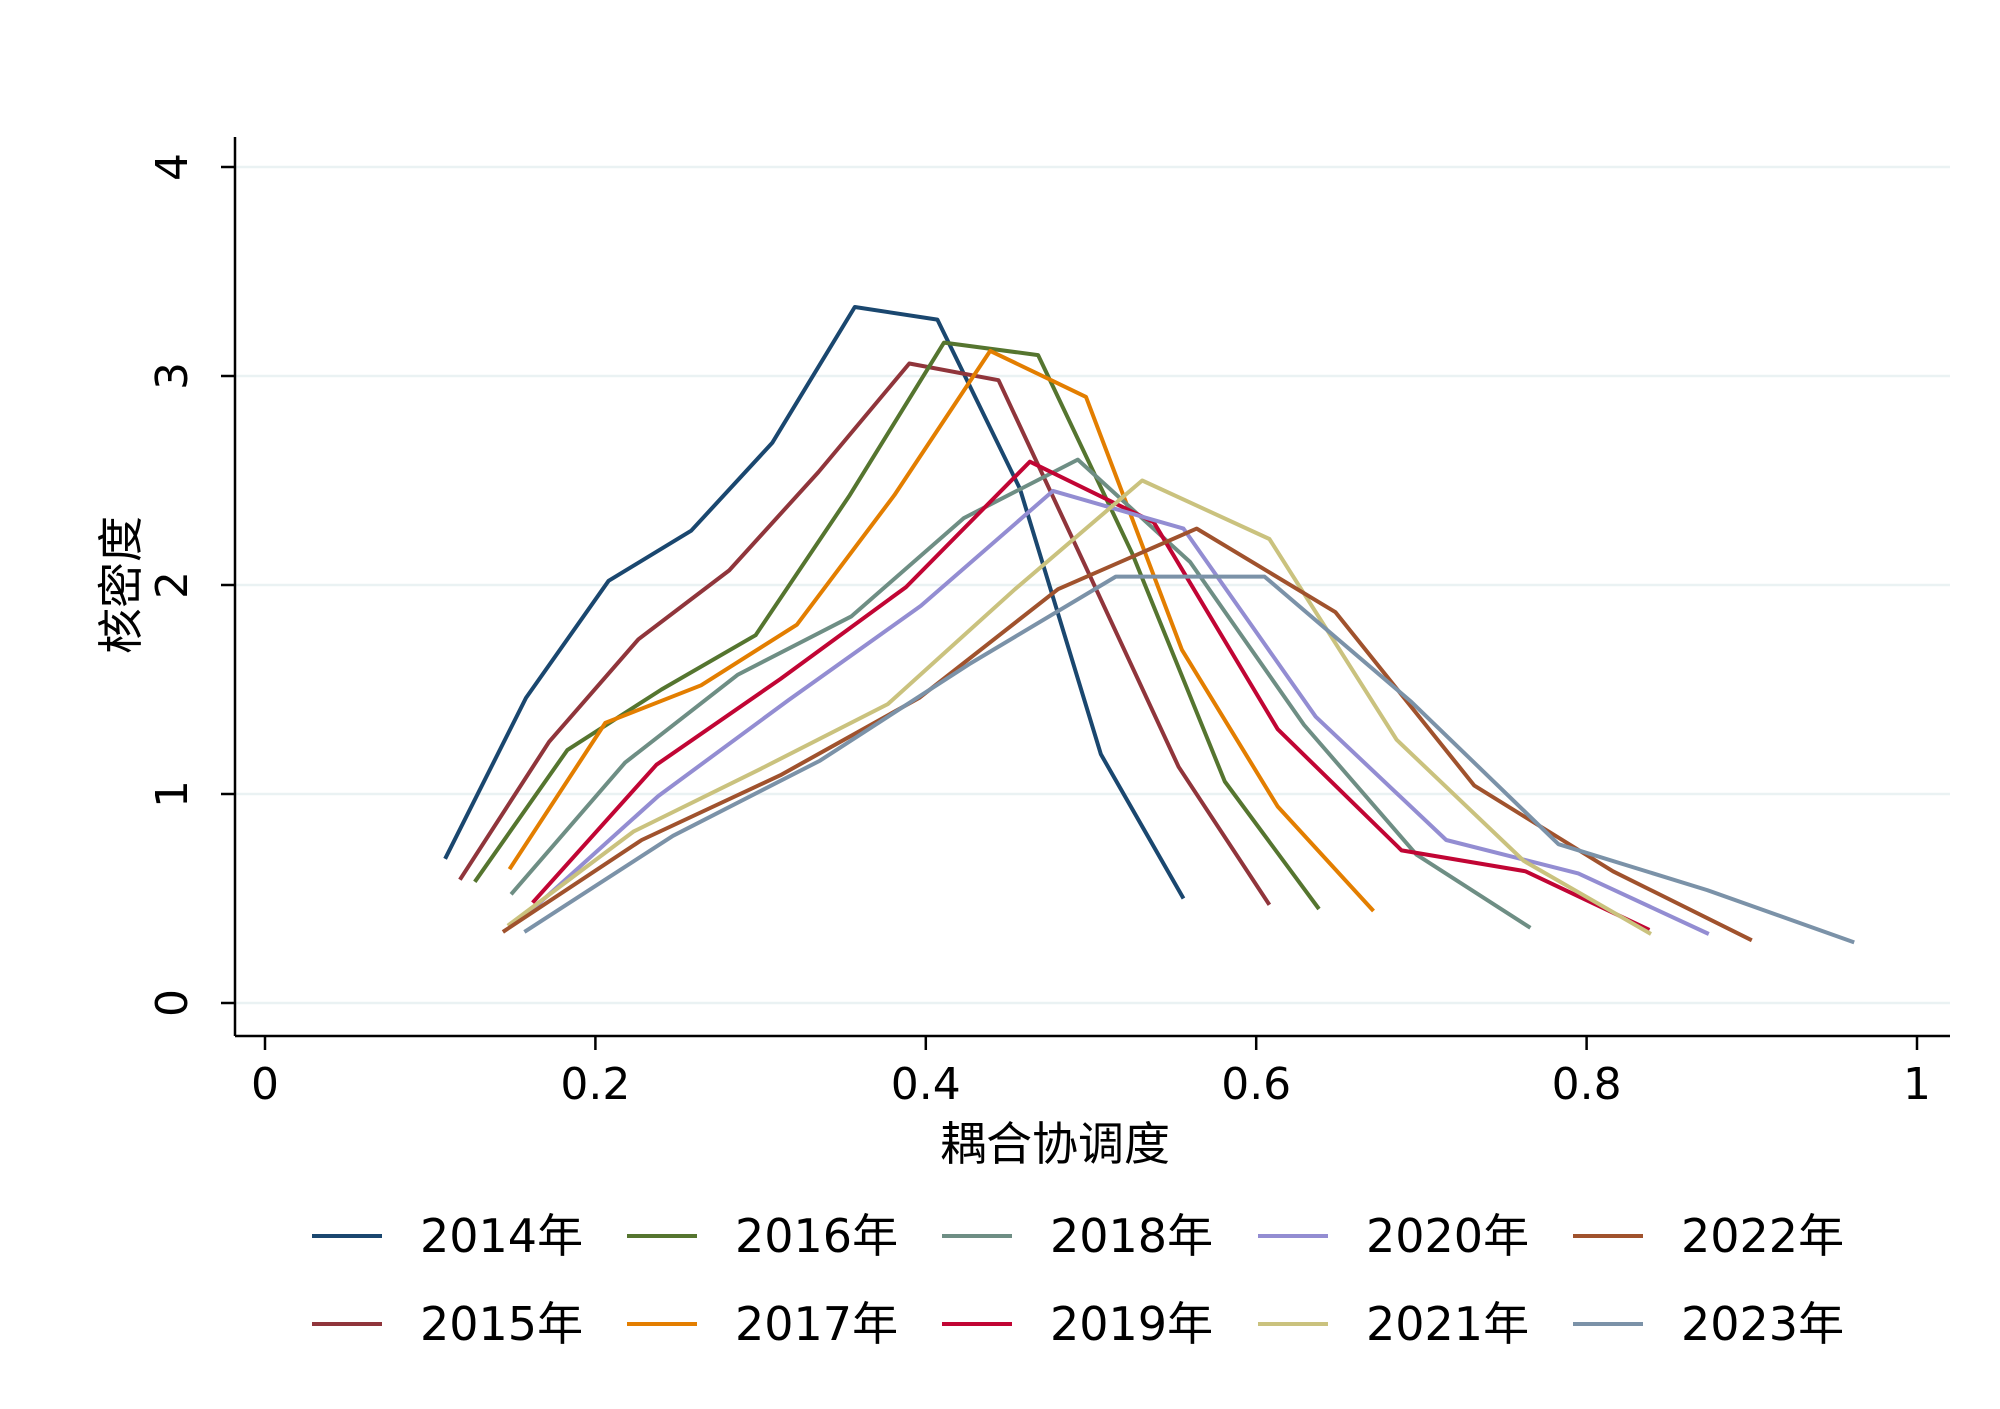  Describe the element at coordinates (172, 167) in the screenshot. I see `y-tick-label-4: 4` at that location.